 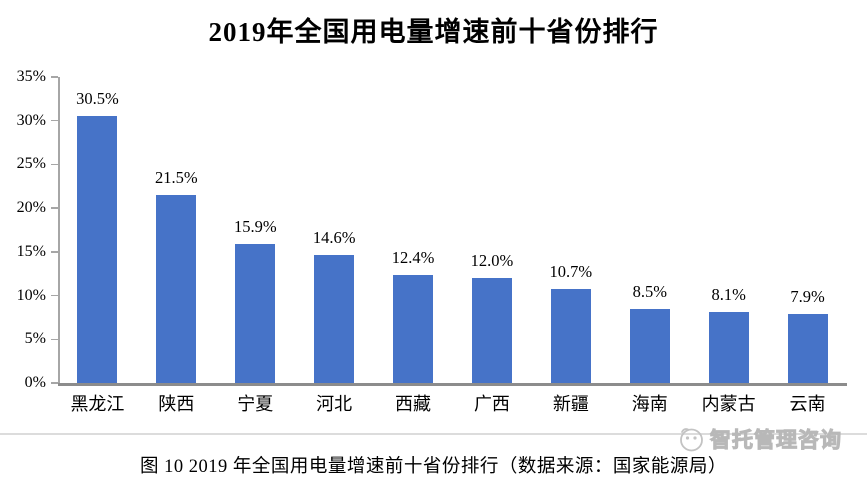 What do you see at coordinates (255, 404) in the screenshot?
I see `x-axis-category-label: 宁夏` at bounding box center [255, 404].